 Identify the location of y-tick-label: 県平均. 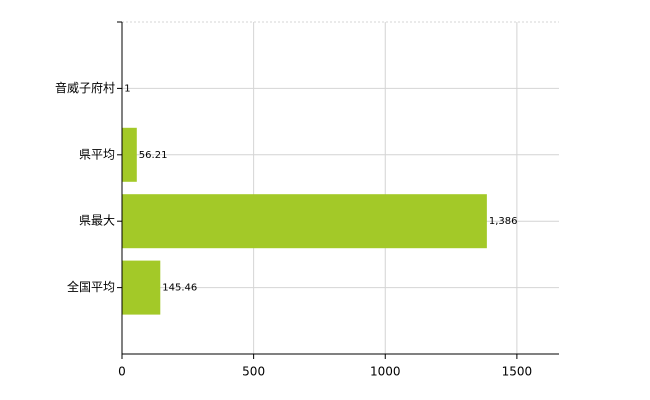
(97, 154).